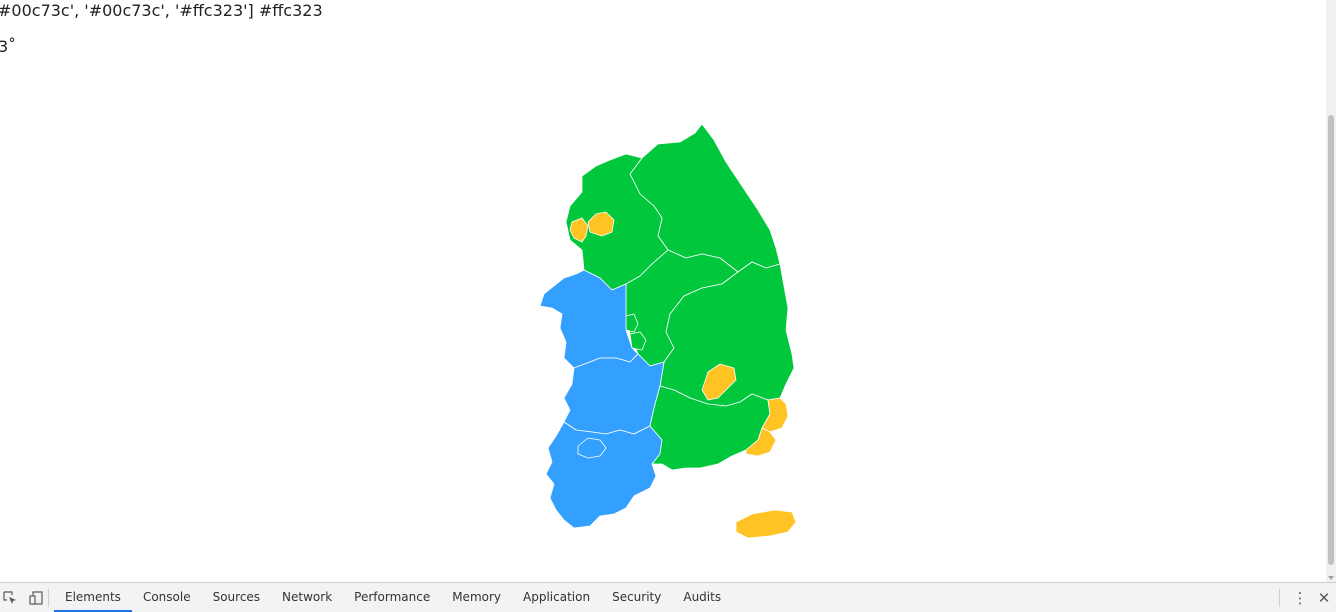 The height and width of the screenshot is (612, 1336). Describe the element at coordinates (775, 415) in the screenshot. I see `region-ulsan` at that location.